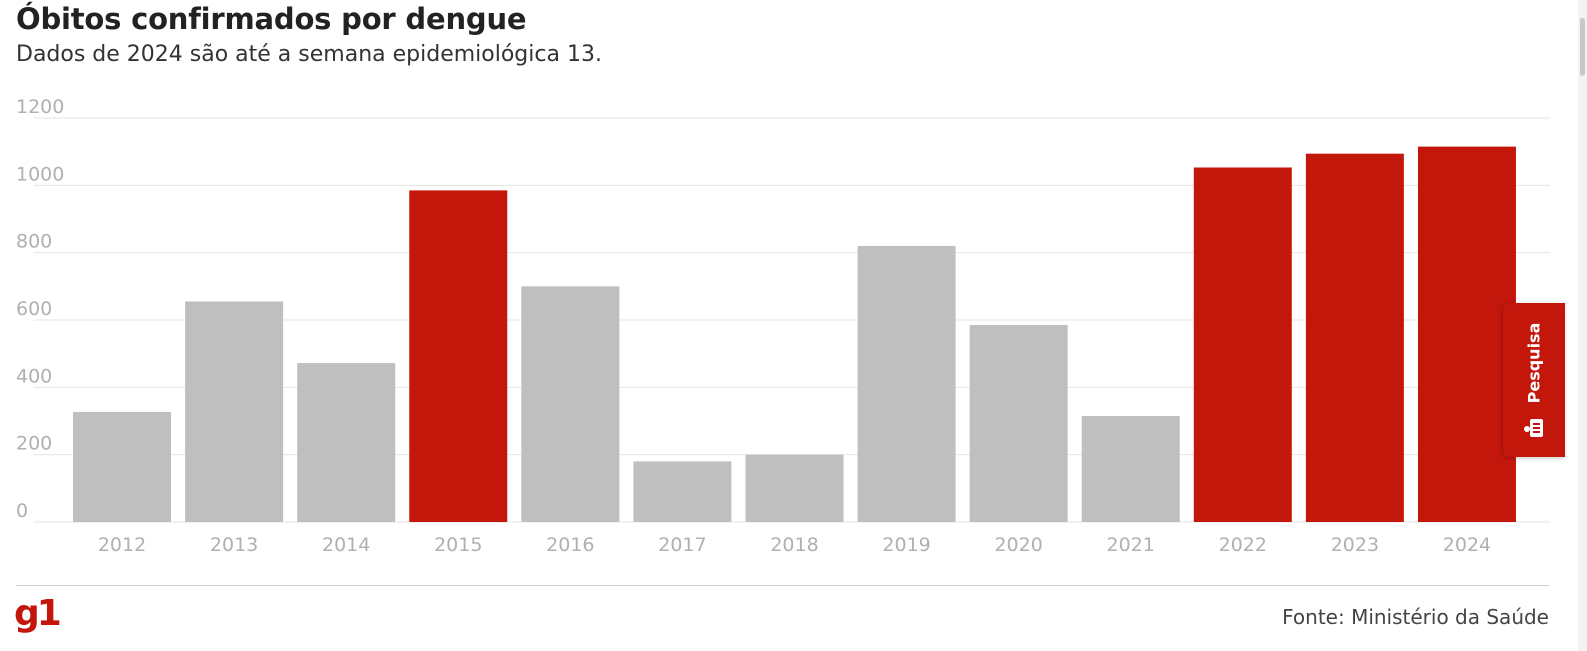  I want to click on y-tick-label: 800, so click(34, 242).